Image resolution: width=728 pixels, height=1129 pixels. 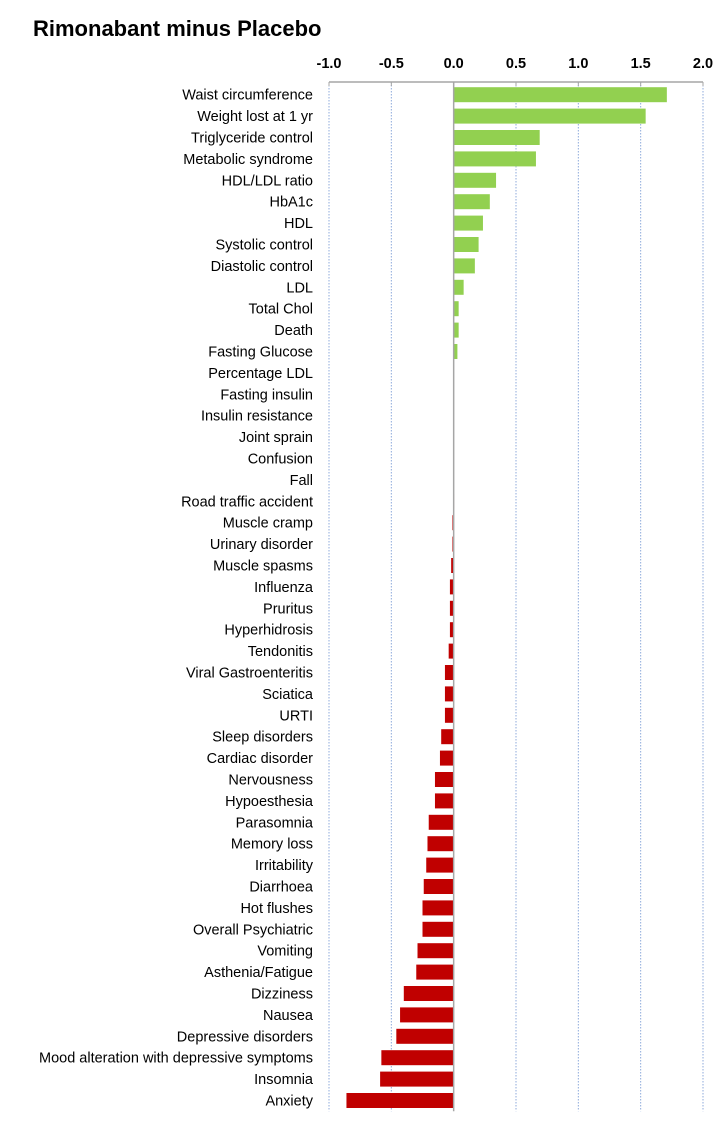 I want to click on category-label: Tendonitis, so click(x=280, y=652).